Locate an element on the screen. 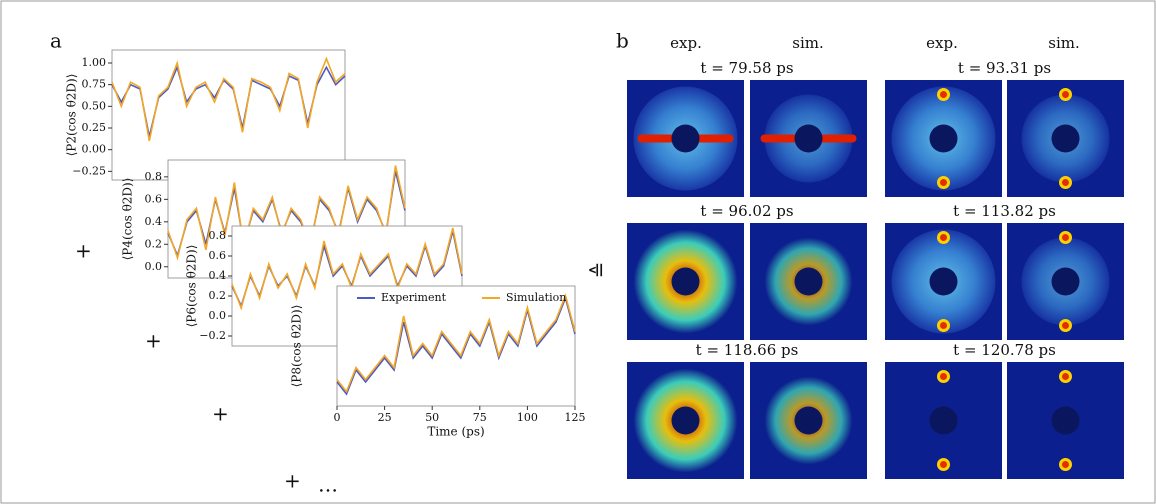 The image size is (1156, 504). panel-label: a is located at coordinates (56, 41).